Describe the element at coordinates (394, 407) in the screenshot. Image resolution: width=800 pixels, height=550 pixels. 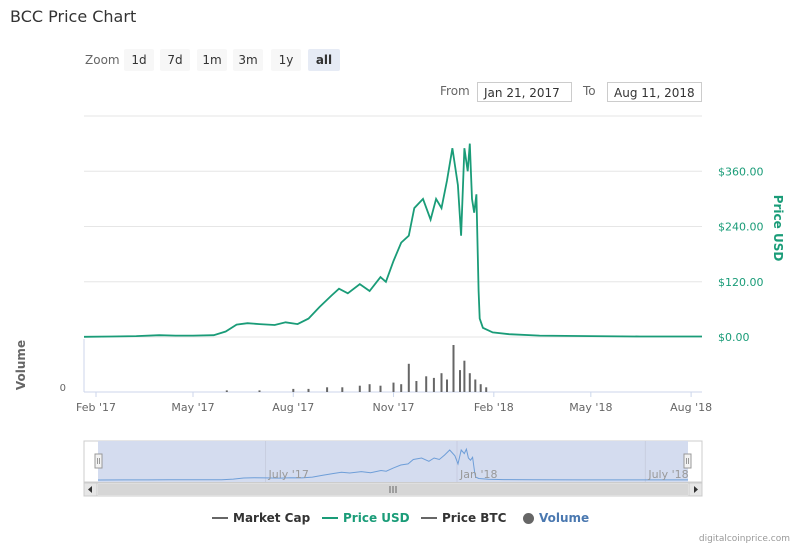
I see `x-tick-label: Nov '17` at that location.